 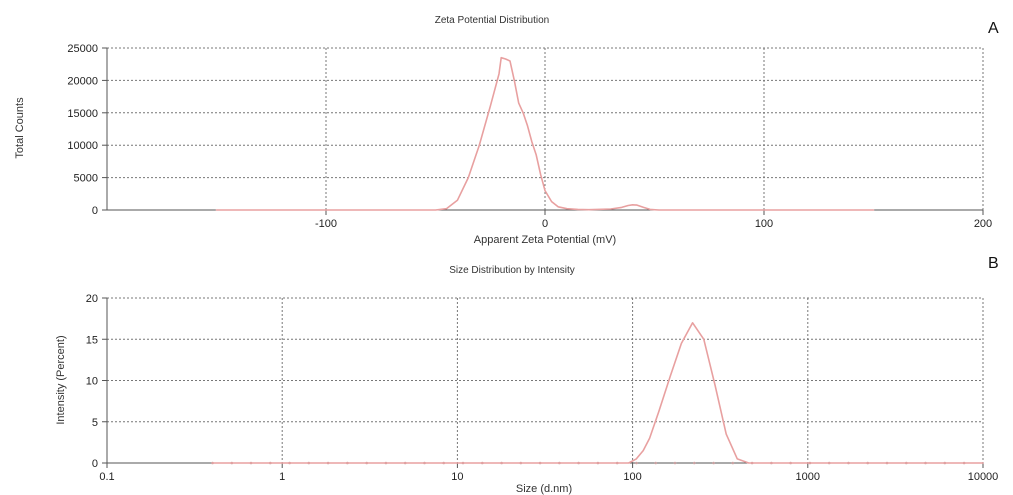 I want to click on y-tick-label: 15, so click(x=92, y=340).